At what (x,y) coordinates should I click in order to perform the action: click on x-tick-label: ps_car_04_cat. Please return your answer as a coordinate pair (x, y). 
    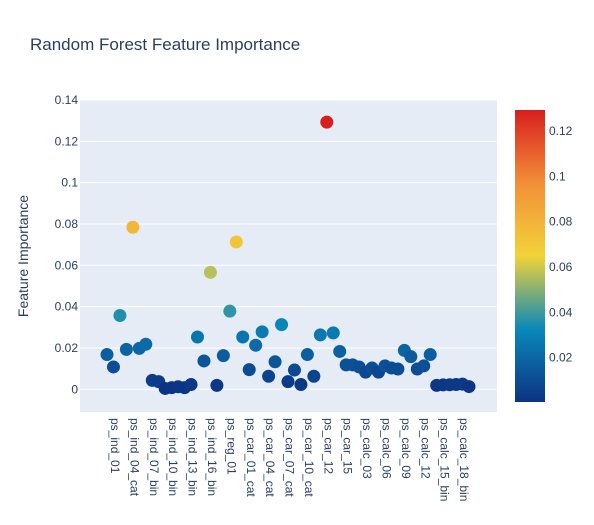
    Looking at the image, I should click on (270, 457).